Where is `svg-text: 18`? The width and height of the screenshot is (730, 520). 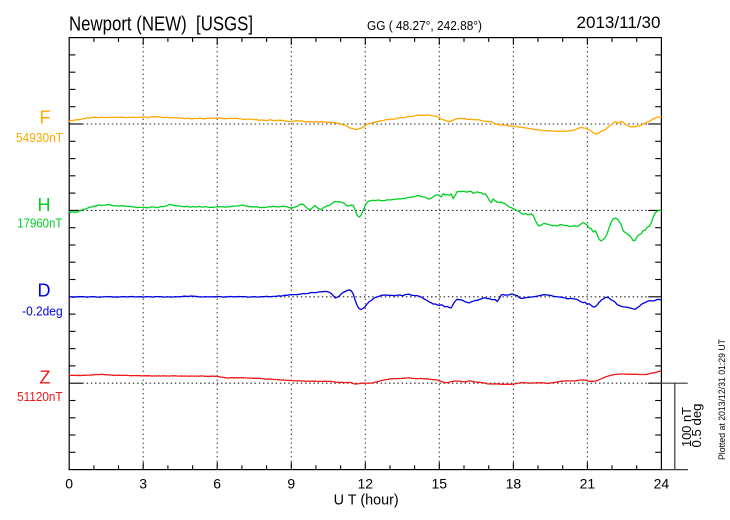
svg-text: 18 is located at coordinates (514, 483).